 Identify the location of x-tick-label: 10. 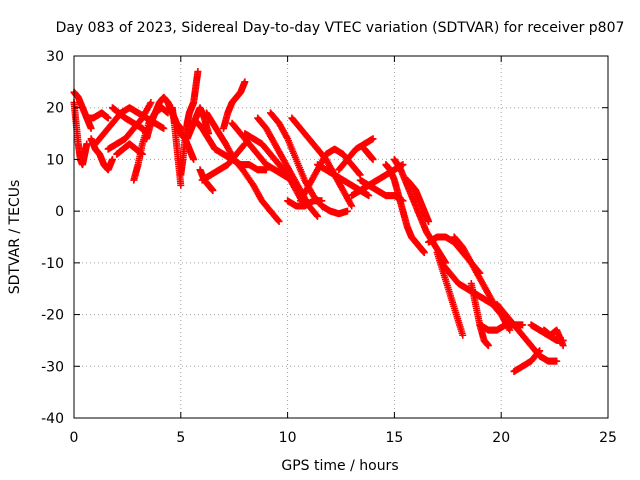
(288, 438).